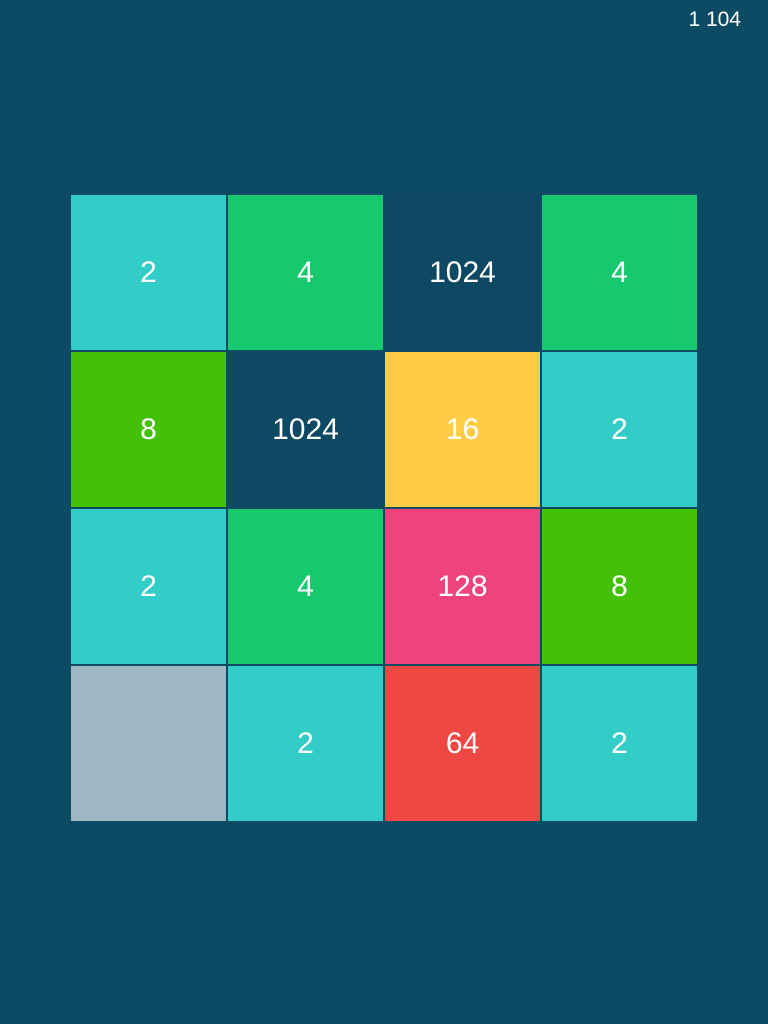 The image size is (768, 1024). I want to click on tile: 64, so click(462, 743).